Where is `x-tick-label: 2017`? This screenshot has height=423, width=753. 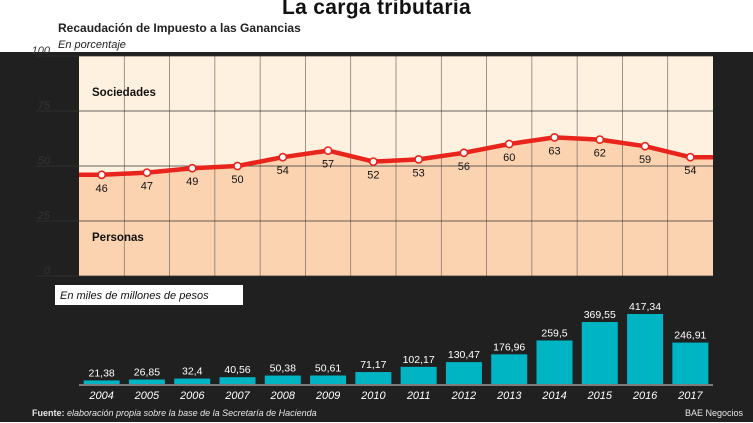
x-tick-label: 2017 is located at coordinates (690, 396).